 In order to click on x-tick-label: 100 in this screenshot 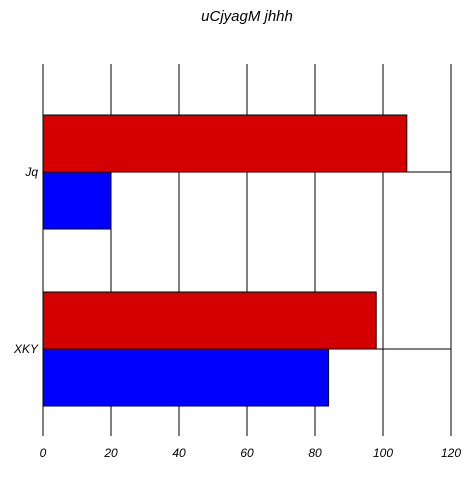, I will do `click(383, 453)`.